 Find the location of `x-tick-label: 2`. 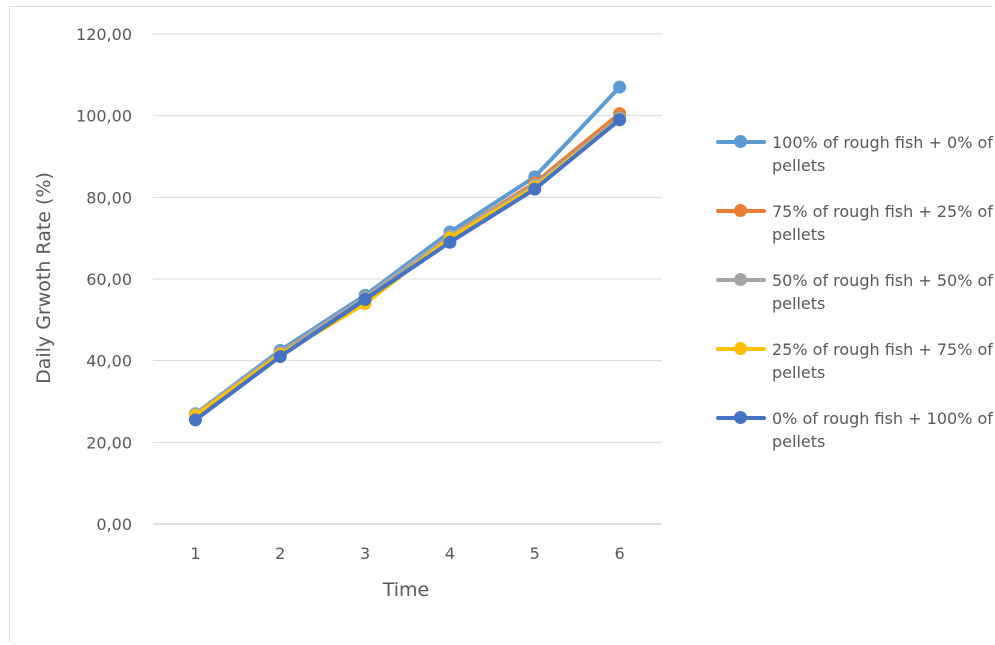

x-tick-label: 2 is located at coordinates (280, 553).